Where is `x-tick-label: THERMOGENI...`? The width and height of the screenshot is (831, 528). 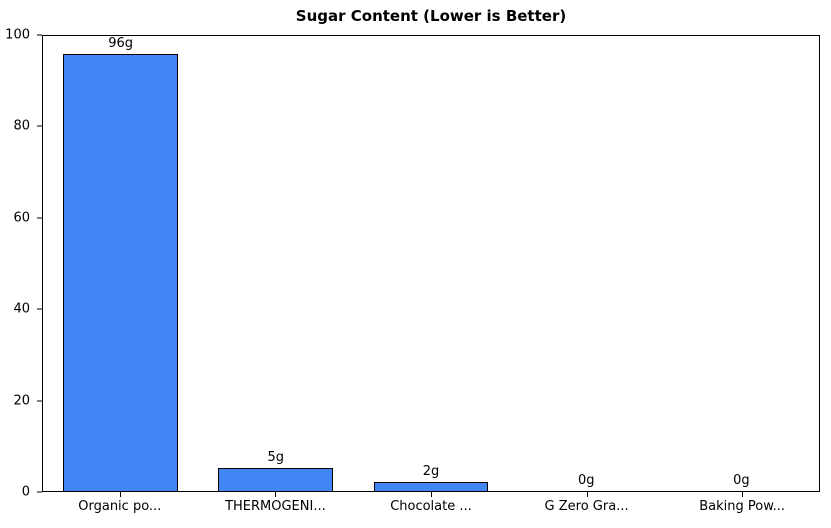
x-tick-label: THERMOGENI... is located at coordinates (275, 507).